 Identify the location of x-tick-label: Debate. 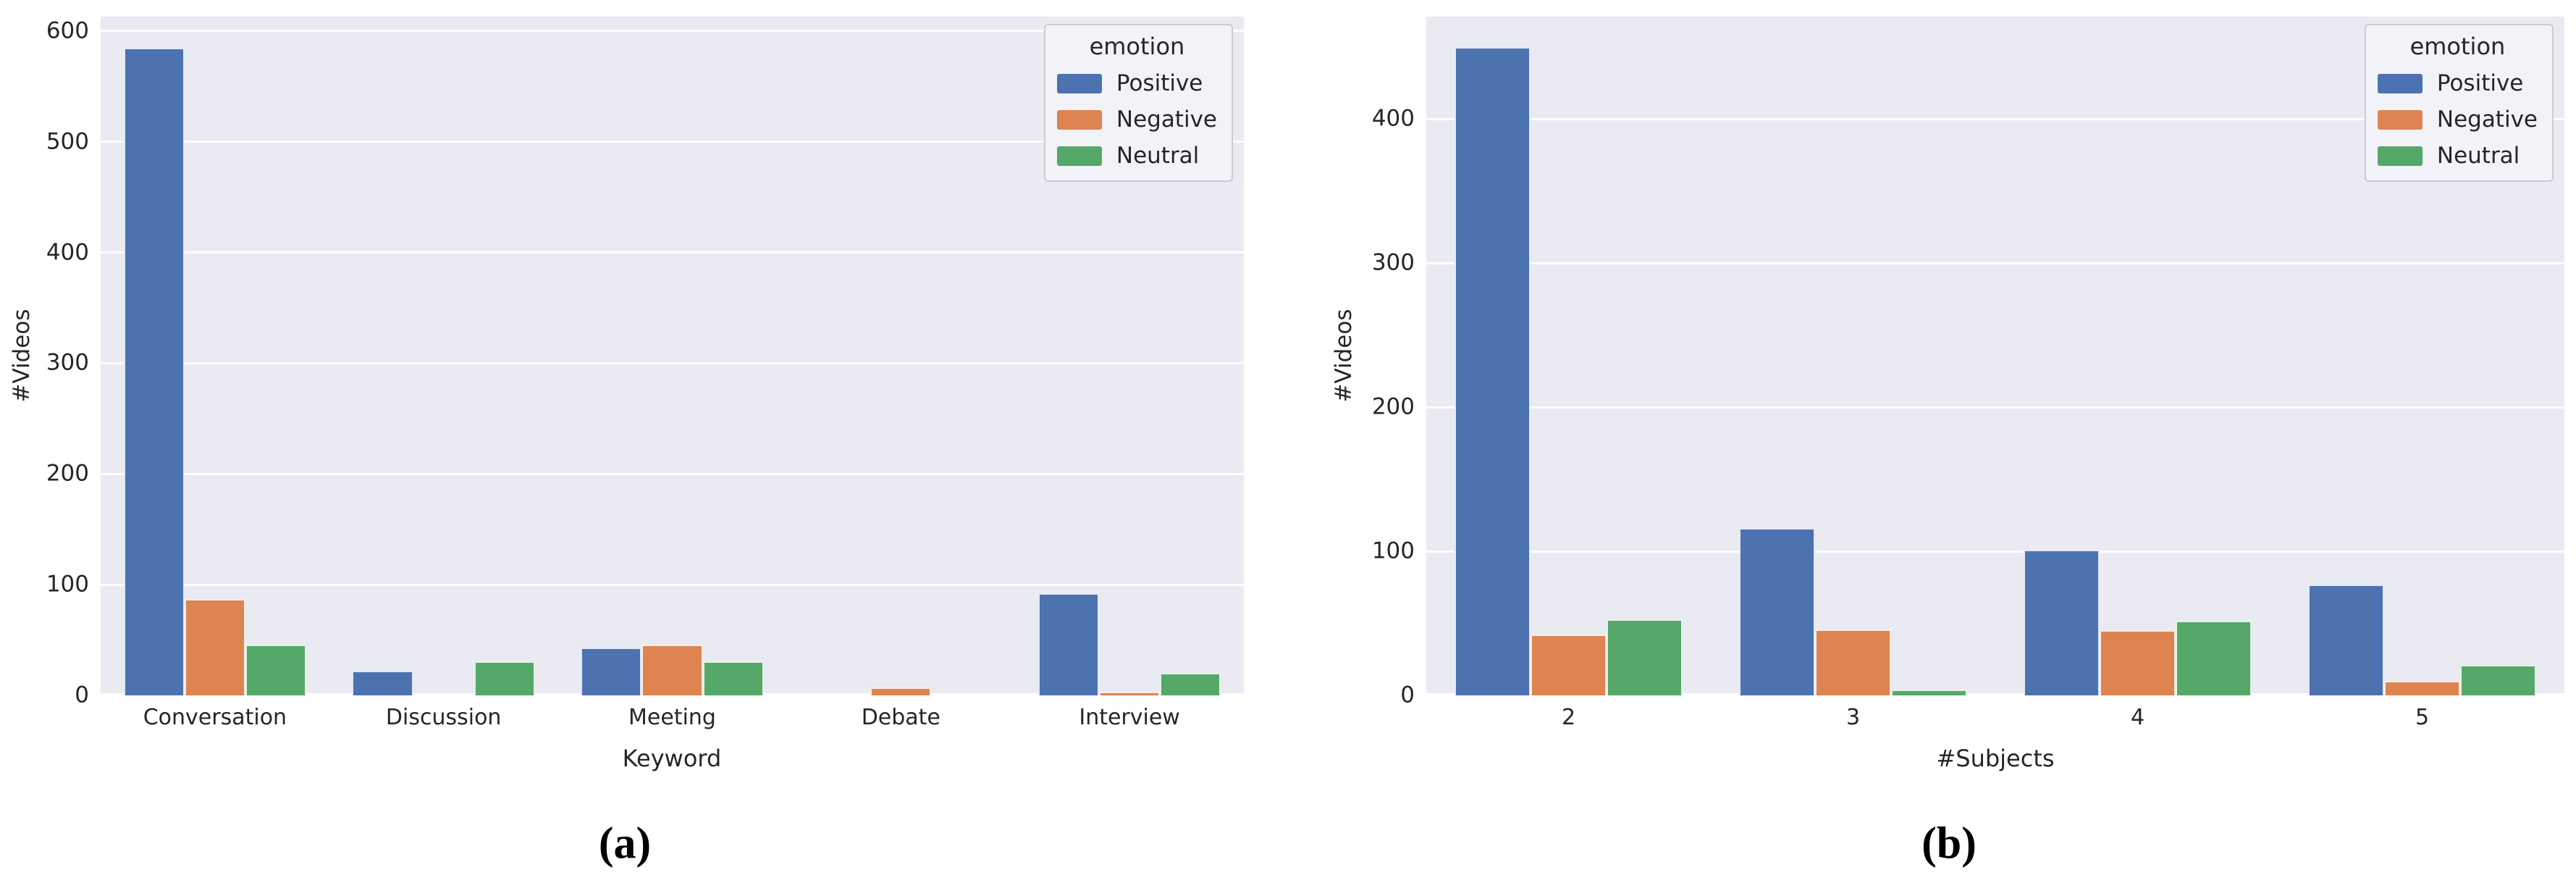
(900, 717).